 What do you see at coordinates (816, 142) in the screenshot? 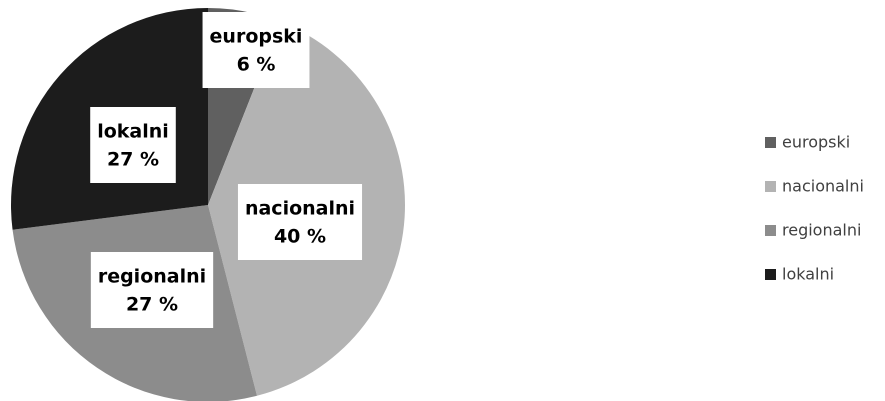
I see `legend-label: europski` at bounding box center [816, 142].